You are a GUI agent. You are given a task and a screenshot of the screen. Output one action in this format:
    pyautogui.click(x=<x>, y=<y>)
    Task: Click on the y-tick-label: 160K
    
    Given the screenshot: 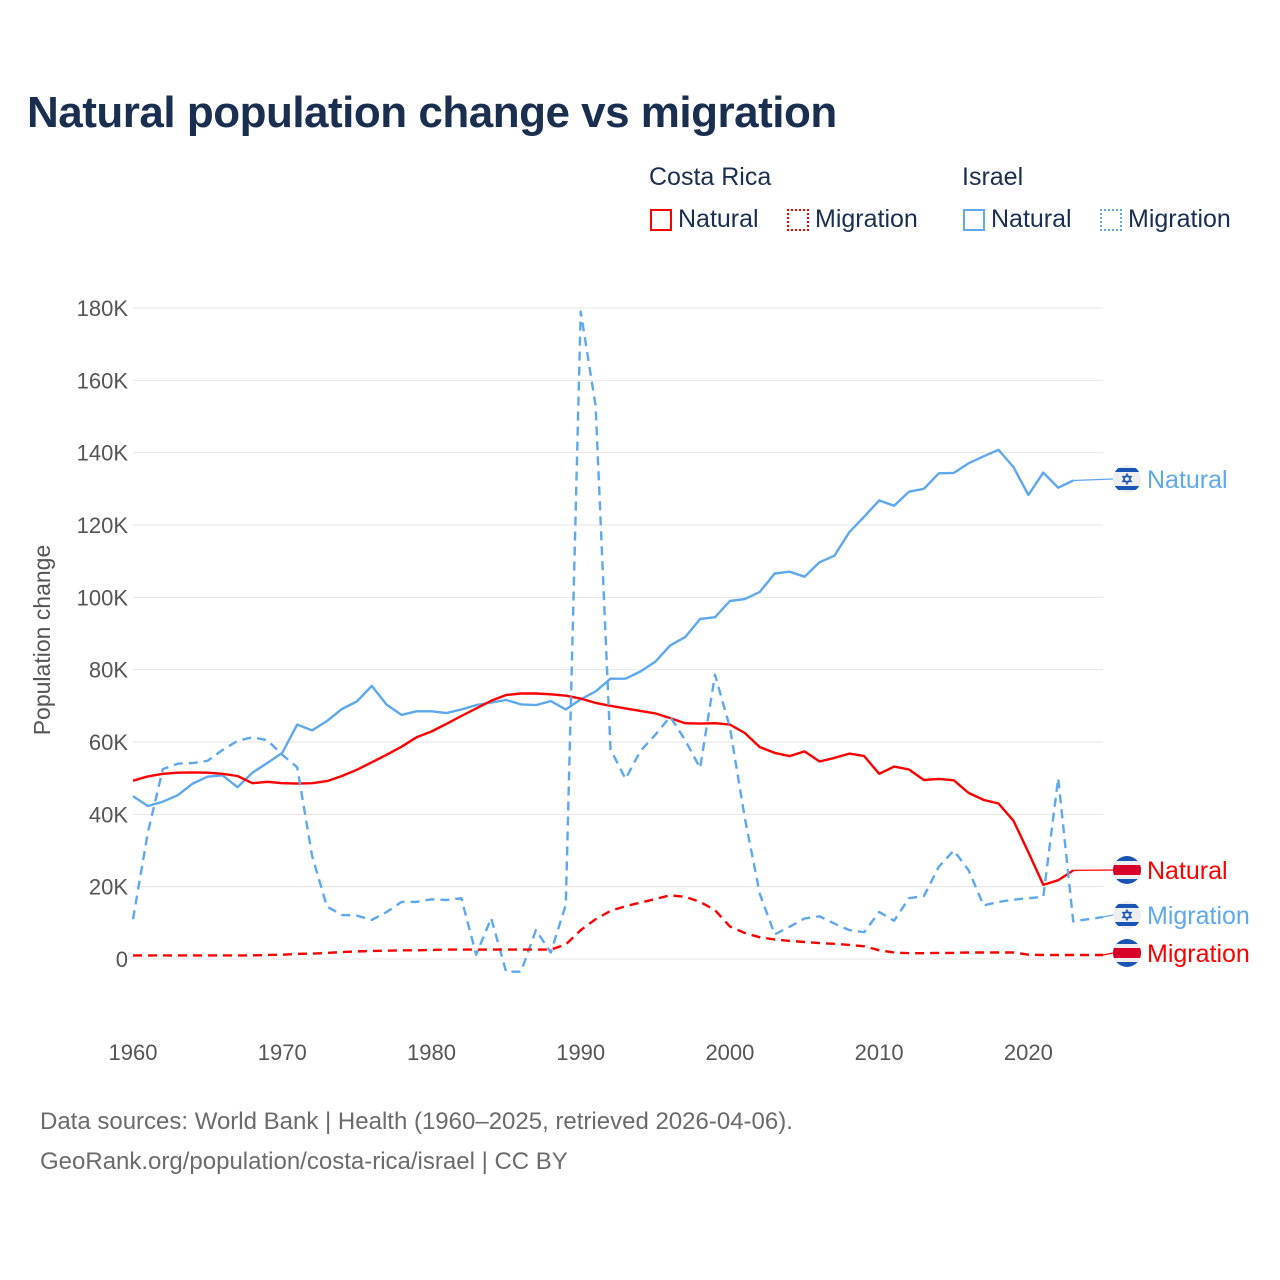 What is the action you would take?
    pyautogui.click(x=103, y=380)
    